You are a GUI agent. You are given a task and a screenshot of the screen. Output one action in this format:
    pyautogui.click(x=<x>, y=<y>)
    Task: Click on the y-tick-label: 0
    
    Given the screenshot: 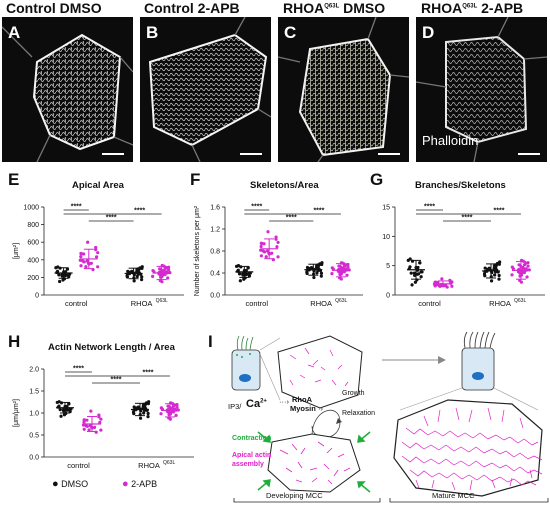 What is the action you would take?
    pyautogui.click(x=388, y=296)
    